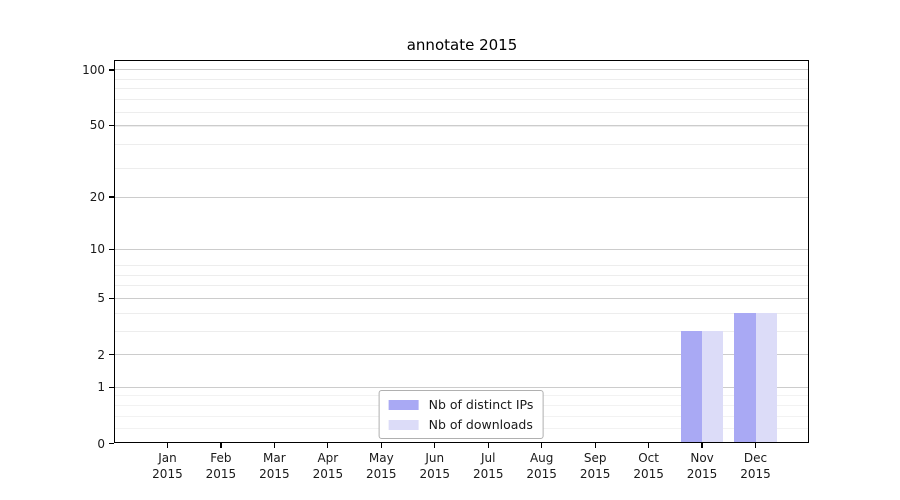  Describe the element at coordinates (702, 466) in the screenshot. I see `x-tick-label-nov: Nov 2015` at that location.